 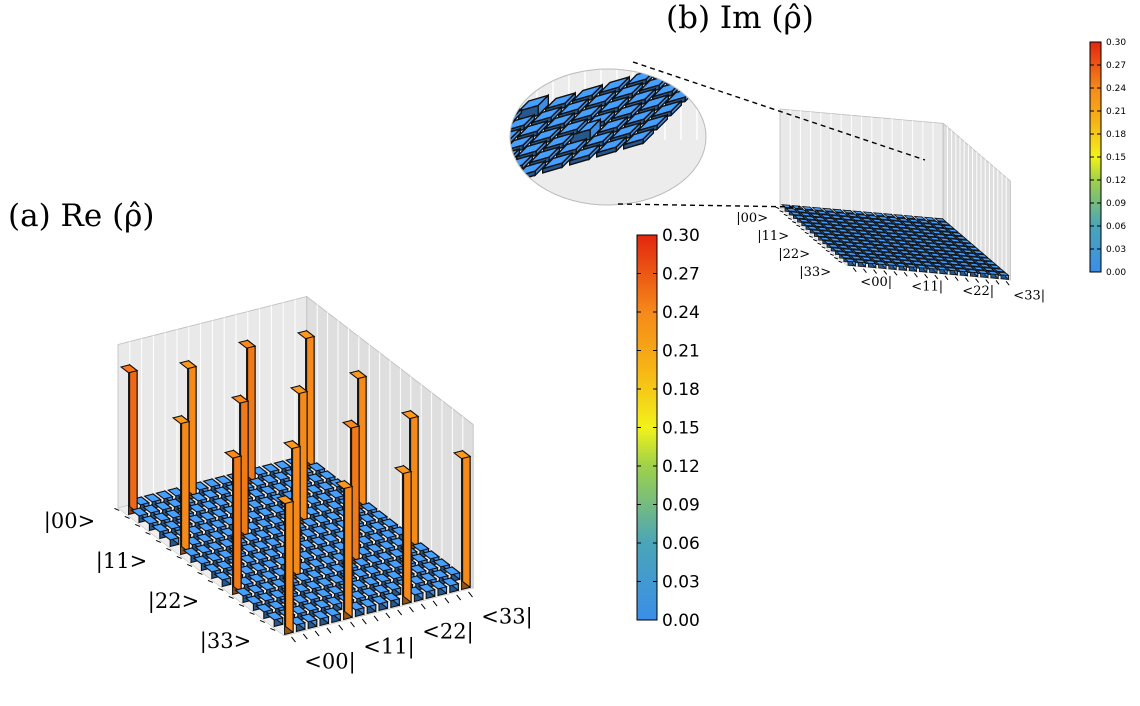 What do you see at coordinates (779, 111) in the screenshot?
I see `zoom-guide-upper` at bounding box center [779, 111].